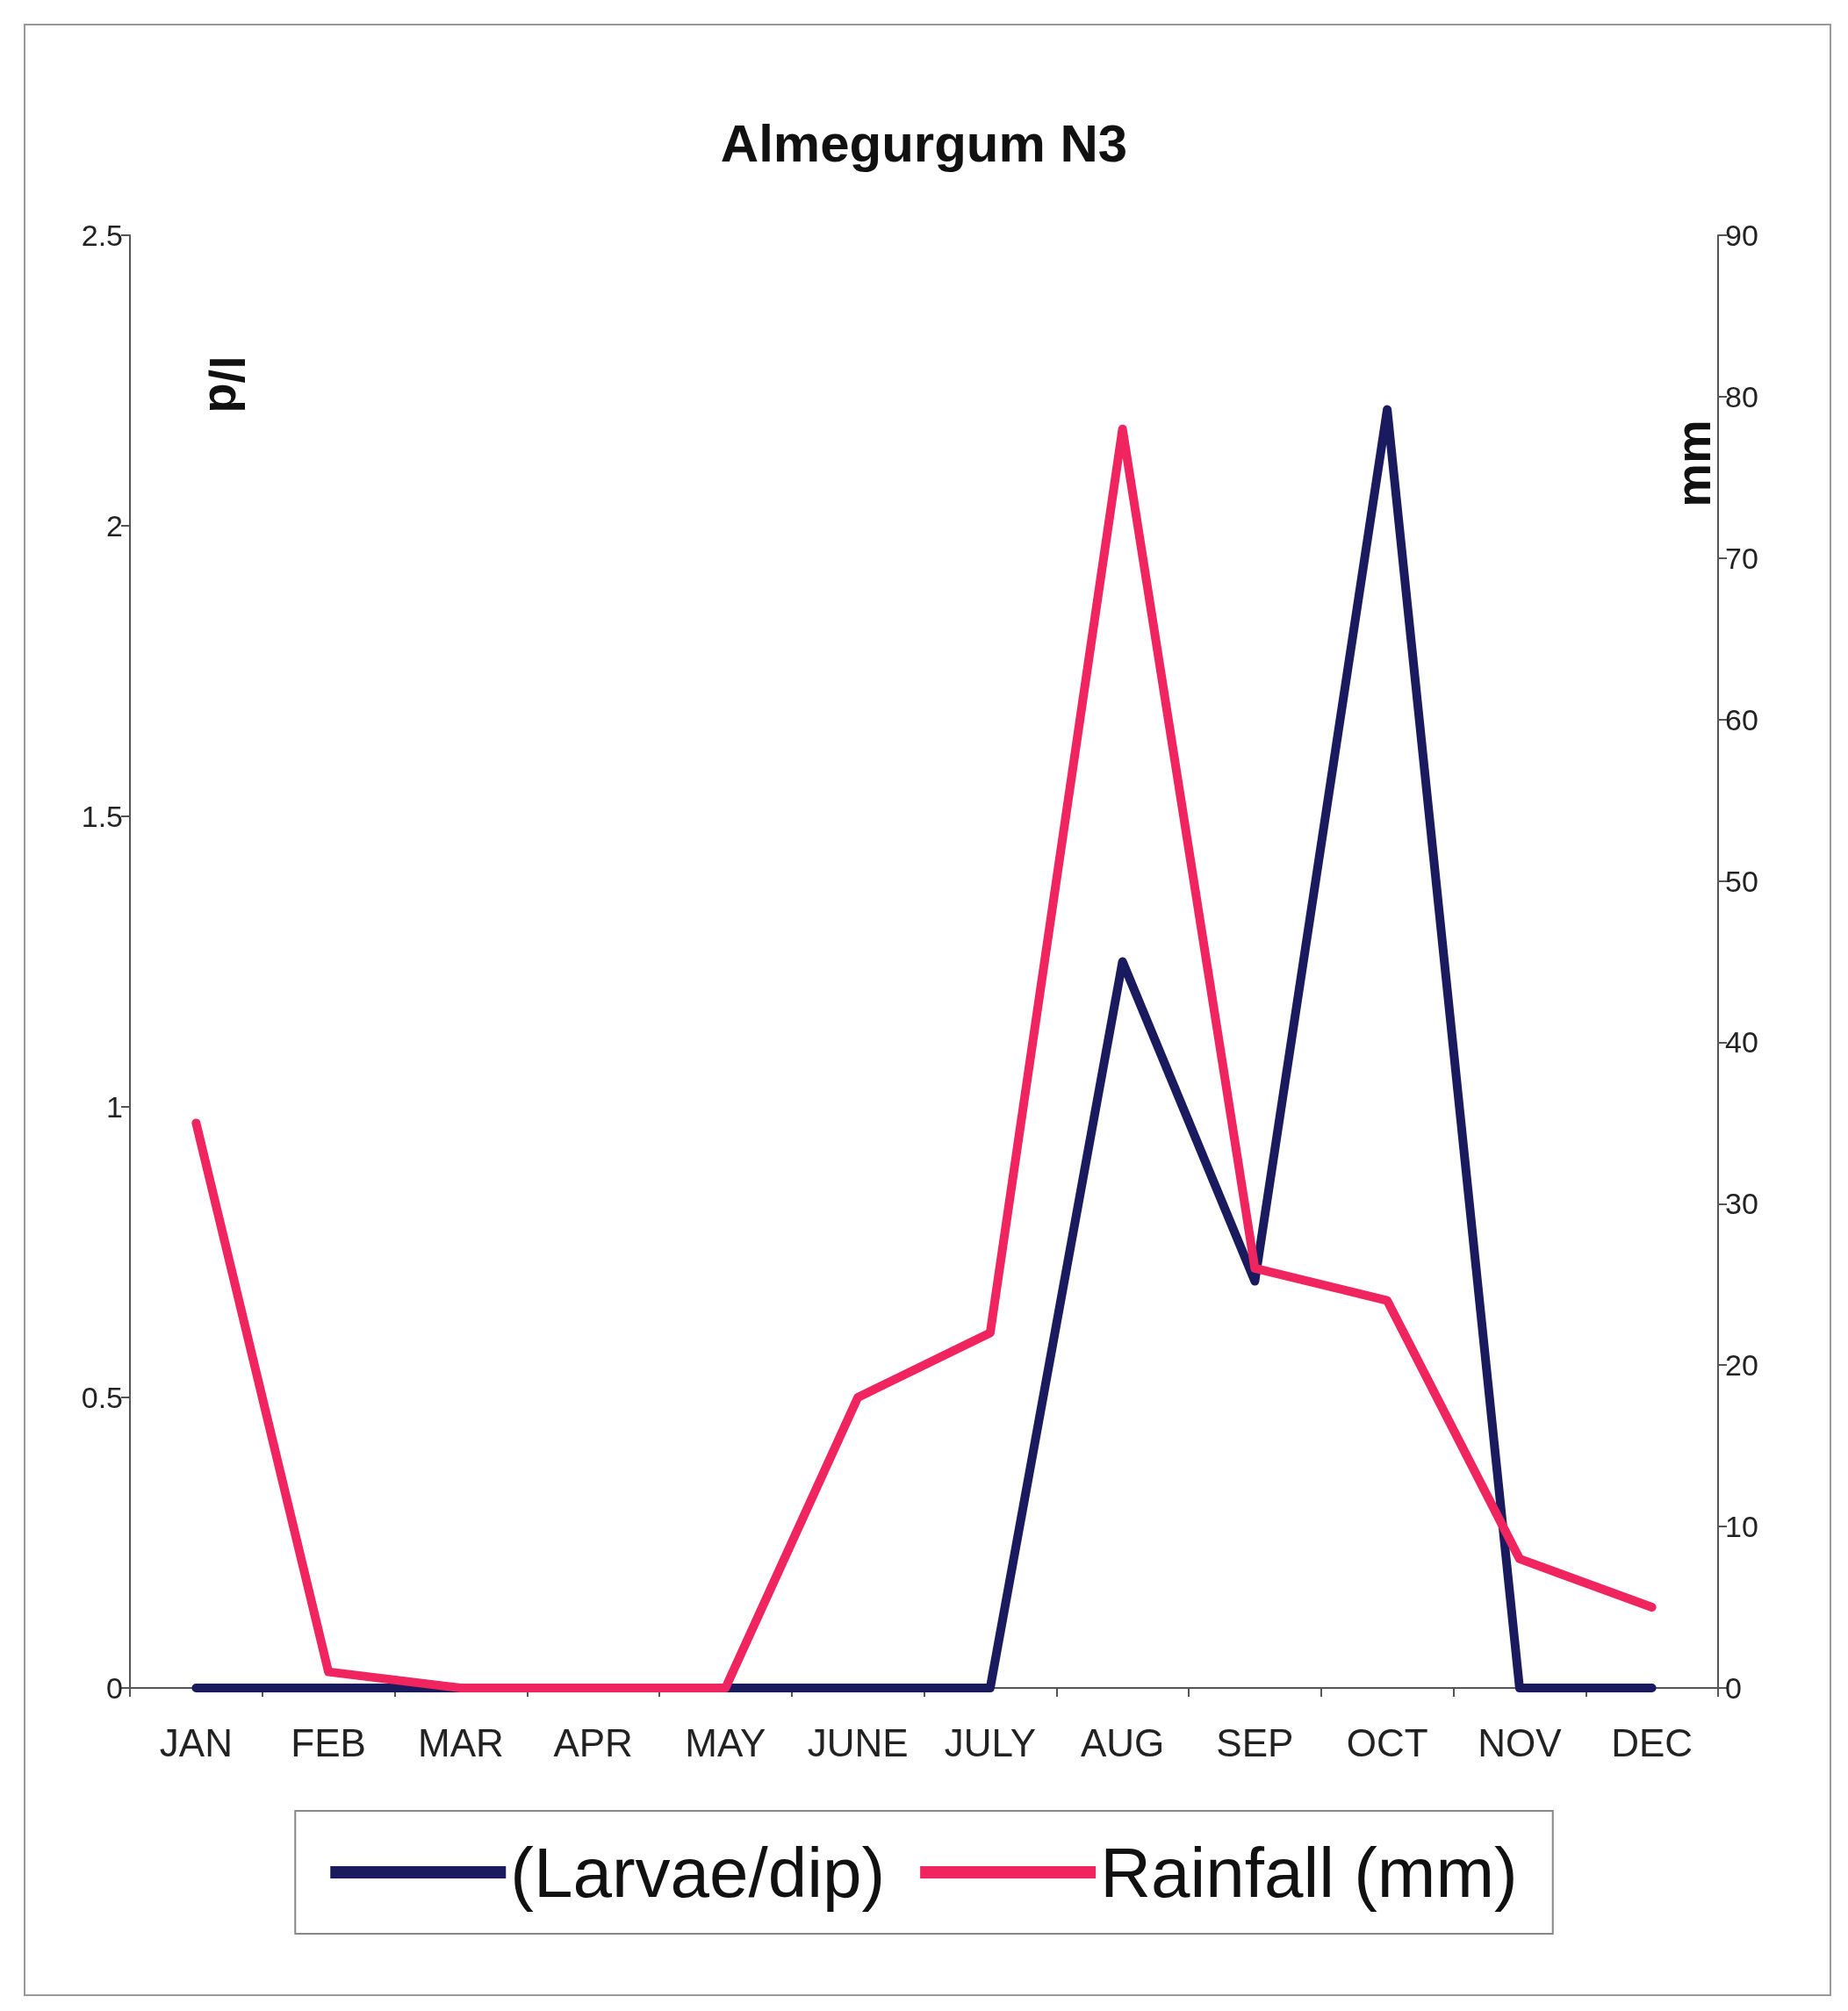 Image resolution: width=1848 pixels, height=2011 pixels. Describe the element at coordinates (114, 1107) in the screenshot. I see `y-tick-label: 1` at that location.